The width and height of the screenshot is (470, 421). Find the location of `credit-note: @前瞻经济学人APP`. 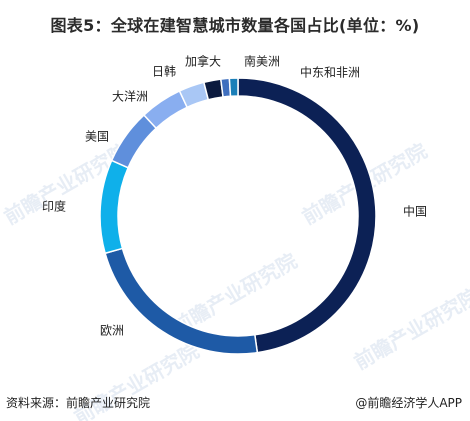

credit-note: @前瞻经济学人APP is located at coordinates (408, 403).